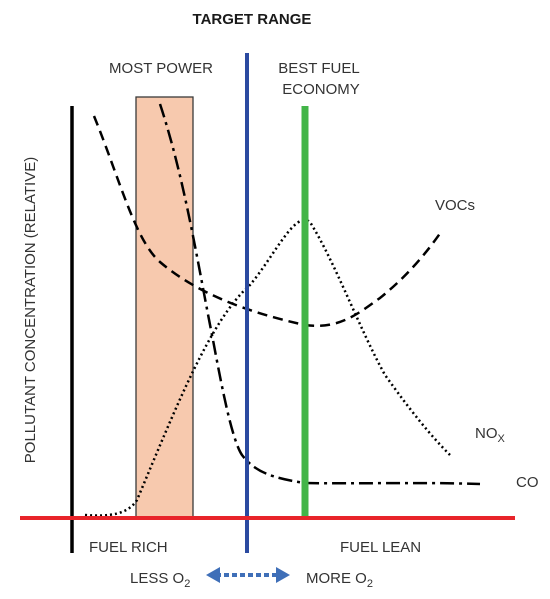 The image size is (550, 599). Describe the element at coordinates (252, 19) in the screenshot. I see `diagram-title: TARGET RANGE` at that location.